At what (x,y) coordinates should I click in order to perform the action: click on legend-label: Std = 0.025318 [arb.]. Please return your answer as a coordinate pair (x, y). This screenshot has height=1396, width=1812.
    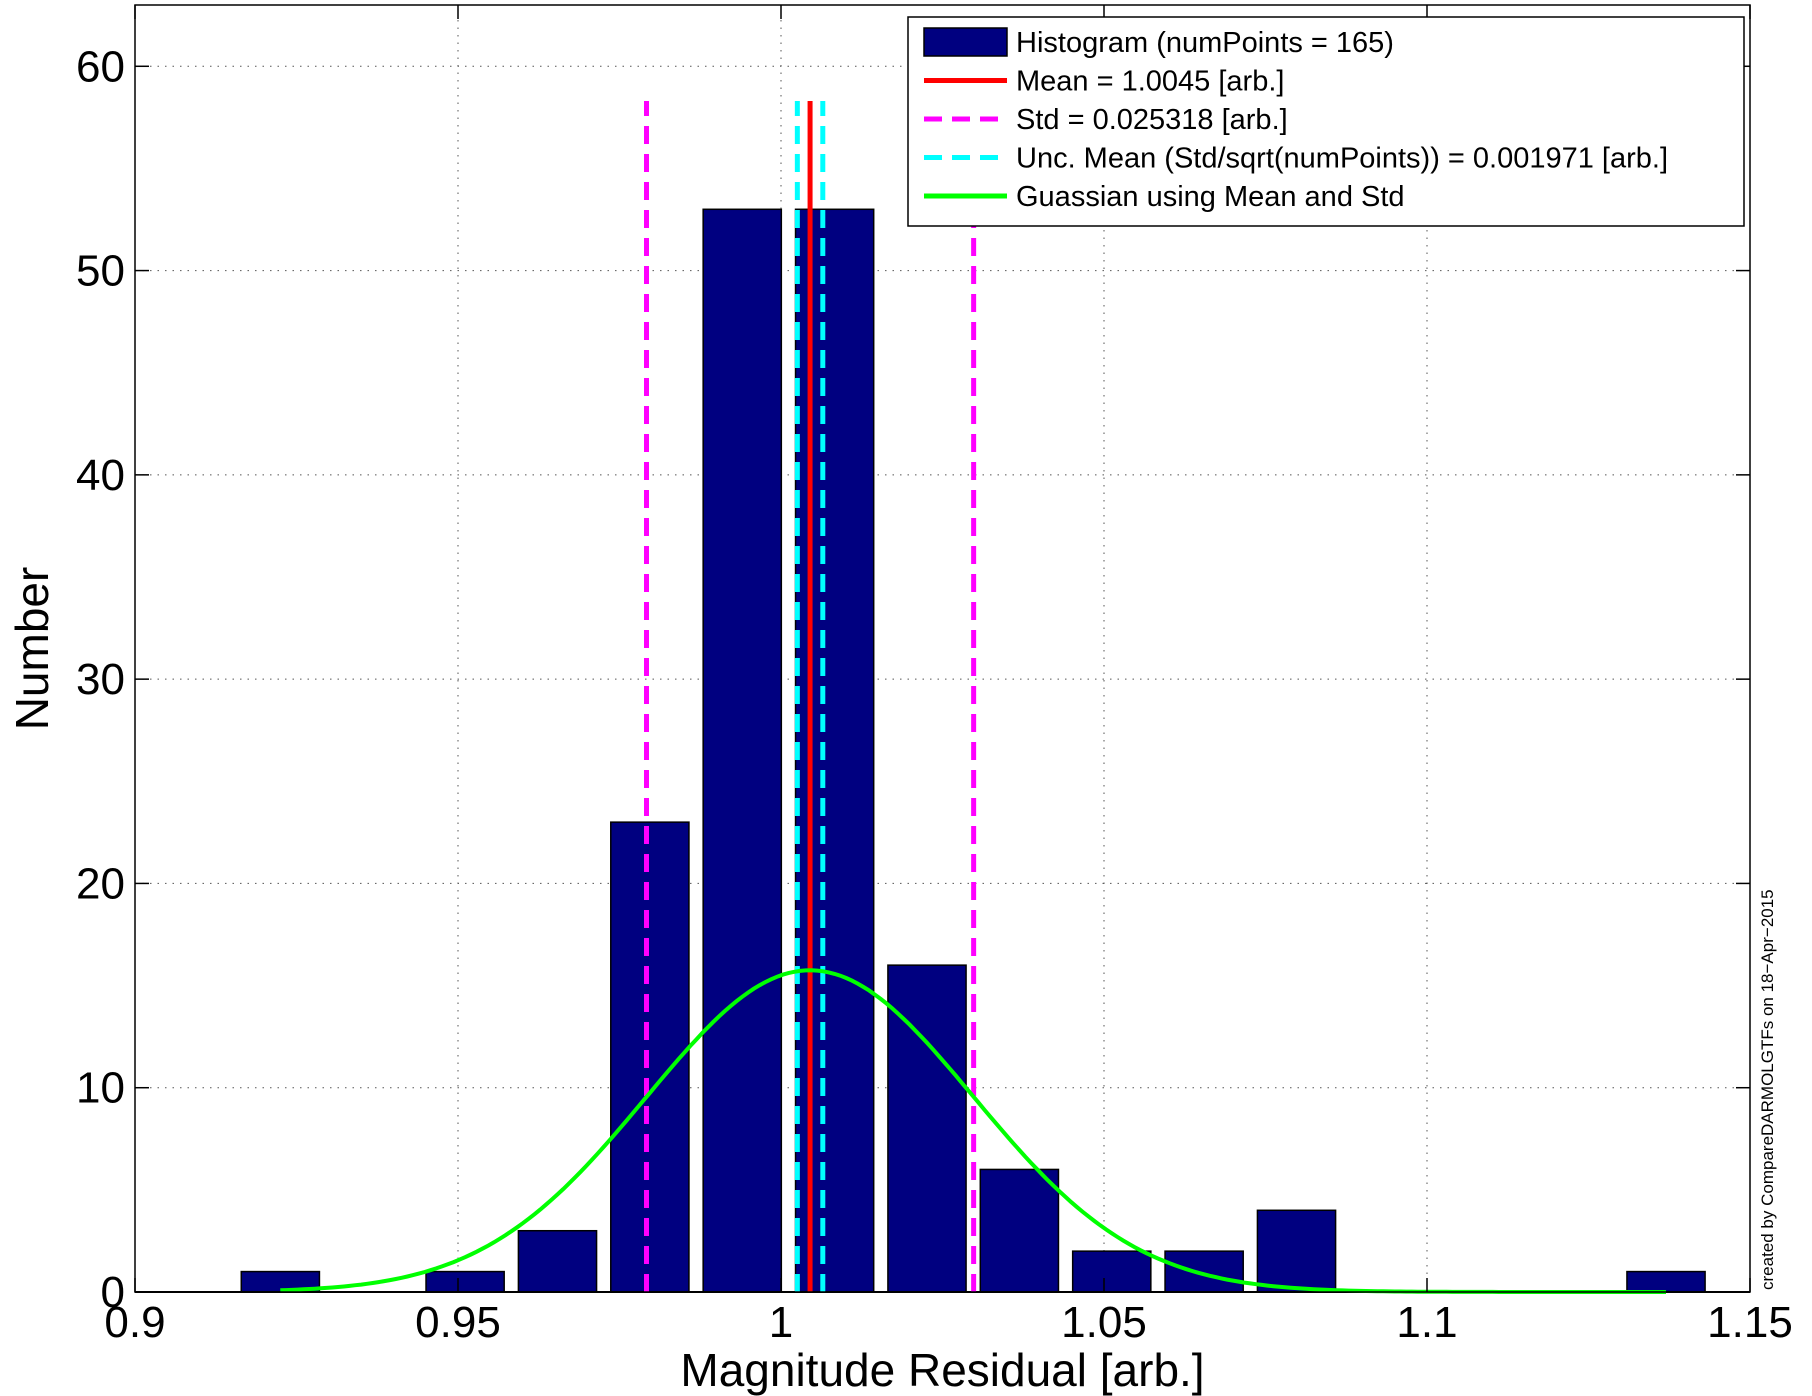
    Looking at the image, I should click on (1152, 120).